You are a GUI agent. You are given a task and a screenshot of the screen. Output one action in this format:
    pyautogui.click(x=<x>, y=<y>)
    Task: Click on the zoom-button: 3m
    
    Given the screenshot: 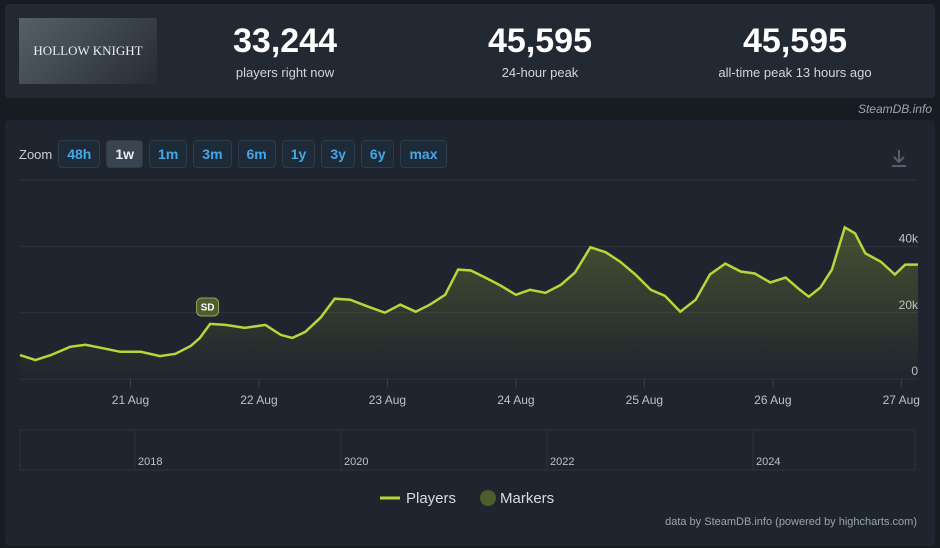 What is the action you would take?
    pyautogui.click(x=212, y=154)
    